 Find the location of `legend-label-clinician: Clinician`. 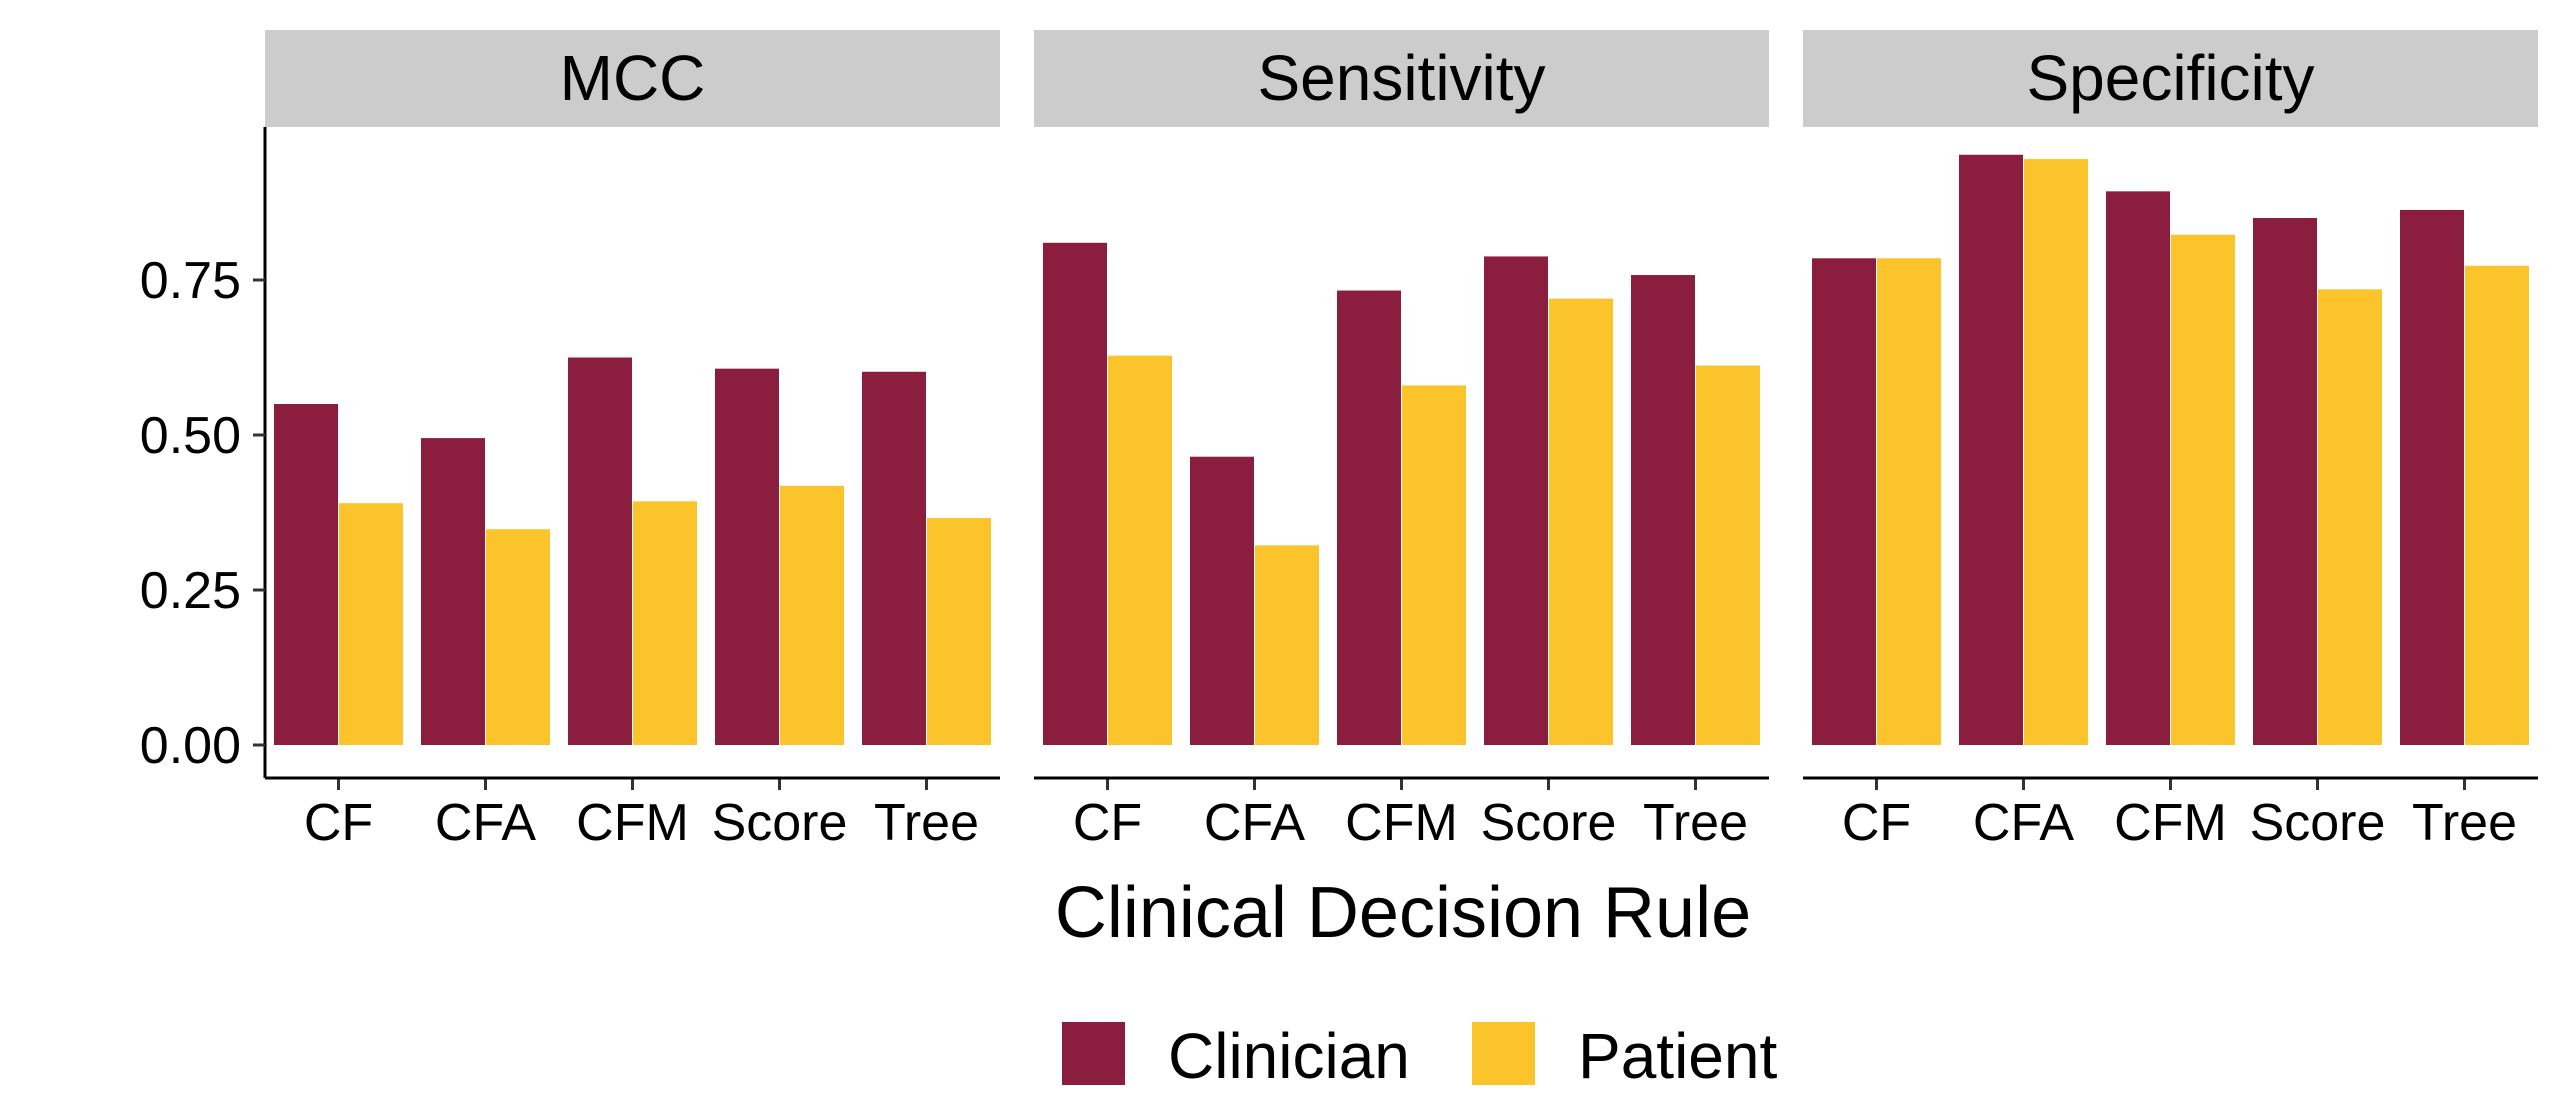

legend-label-clinician: Clinician is located at coordinates (1289, 1056).